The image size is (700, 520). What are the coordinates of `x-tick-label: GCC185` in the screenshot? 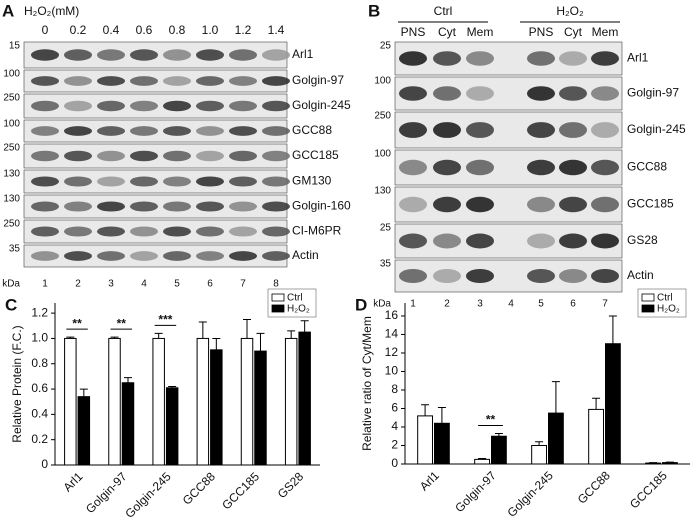 It's located at (648, 489).